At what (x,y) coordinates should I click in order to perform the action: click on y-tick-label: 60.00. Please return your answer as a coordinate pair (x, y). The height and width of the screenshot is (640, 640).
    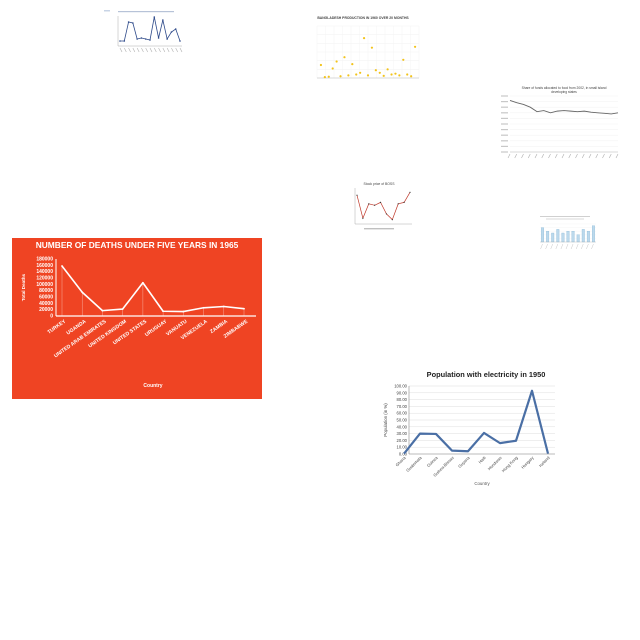
    Looking at the image, I should click on (402, 413).